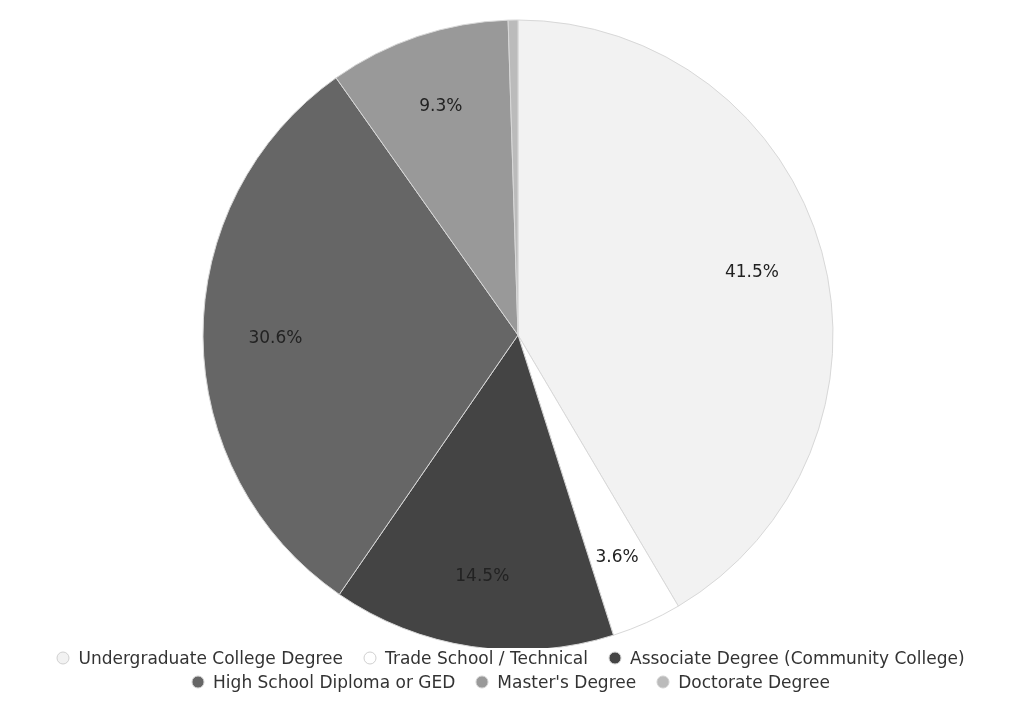 This screenshot has height=715, width=1021. What do you see at coordinates (486, 658) in the screenshot?
I see `legend-label: Trade School / Technical` at bounding box center [486, 658].